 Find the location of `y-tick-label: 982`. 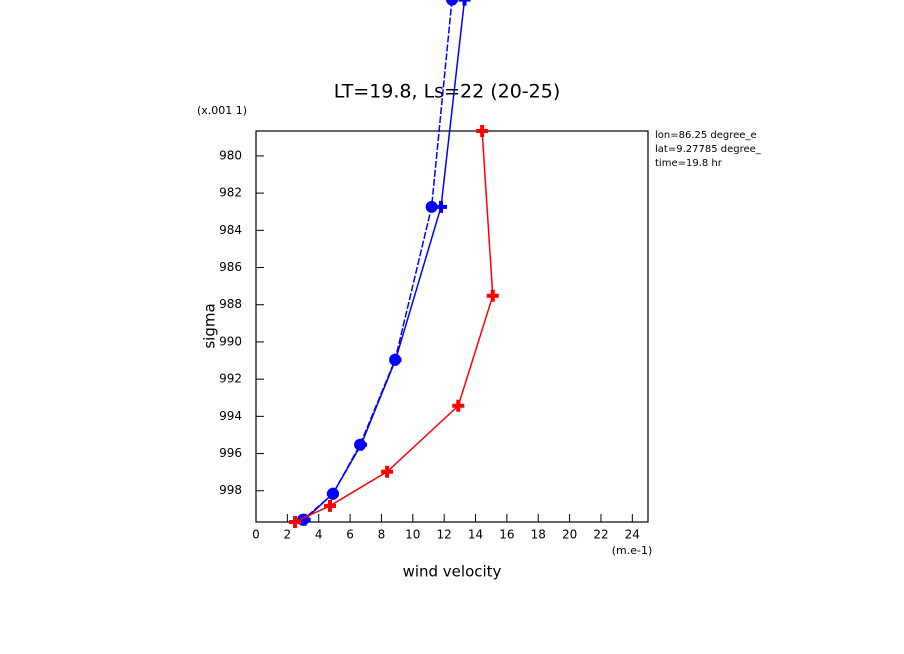

y-tick-label: 982 is located at coordinates (230, 193).